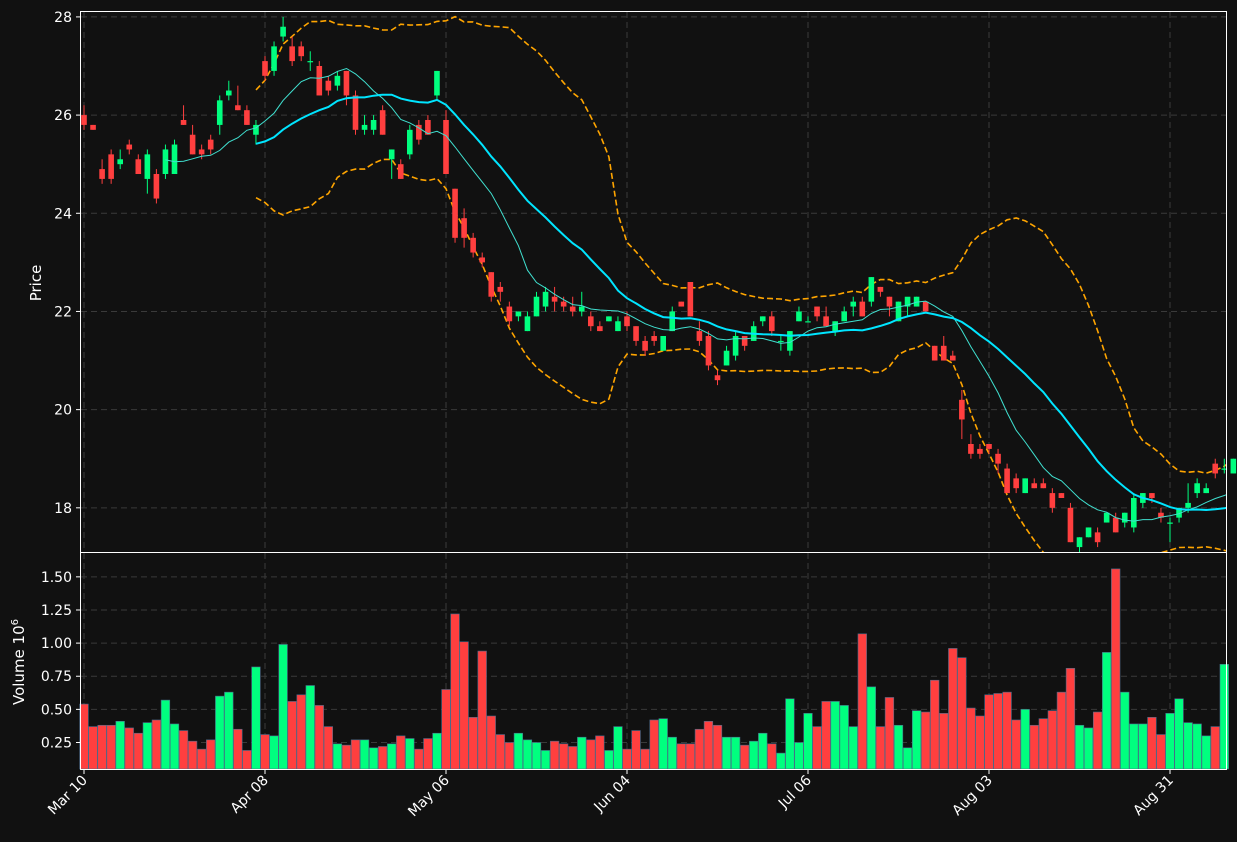  Describe the element at coordinates (63, 116) in the screenshot. I see `price-tick-label: 26` at that location.